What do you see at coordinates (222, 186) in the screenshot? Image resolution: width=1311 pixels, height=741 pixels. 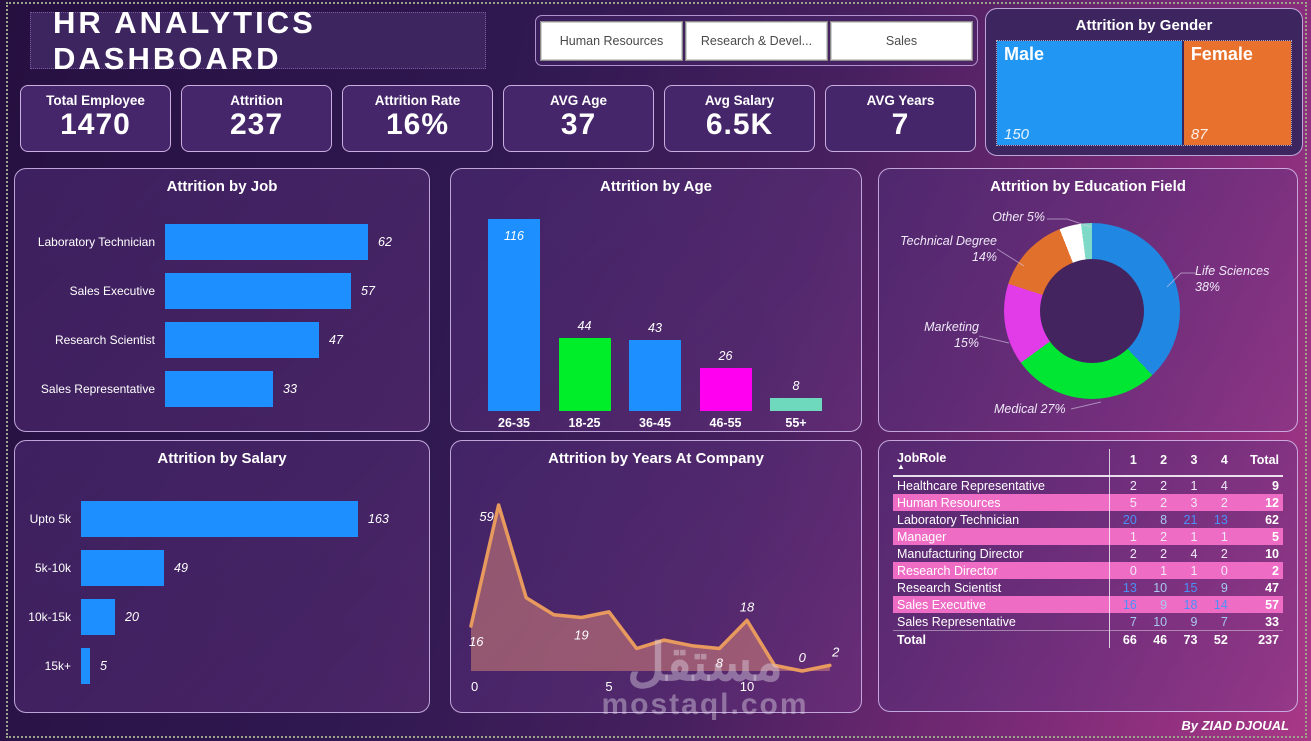 I see `job-chart-title: Attrition by Job` at bounding box center [222, 186].